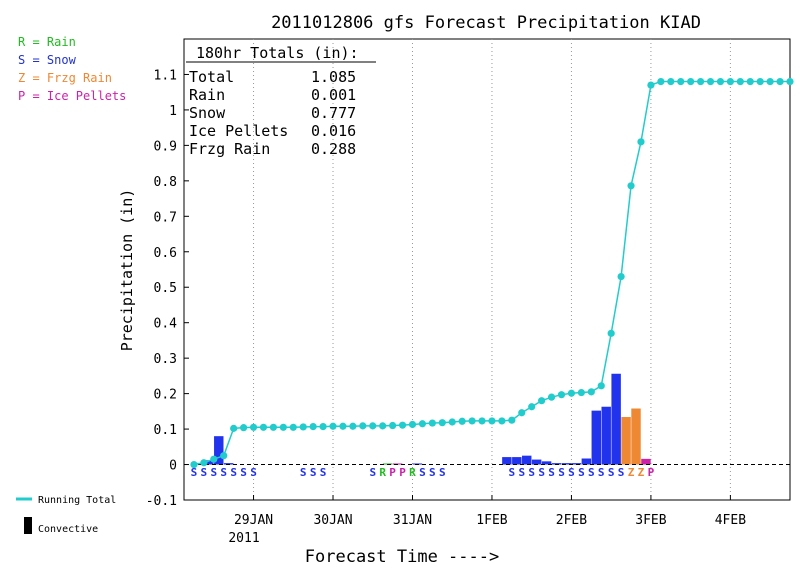 The height and width of the screenshot is (570, 810). I want to click on y-tick-label: 0.3, so click(165, 359).